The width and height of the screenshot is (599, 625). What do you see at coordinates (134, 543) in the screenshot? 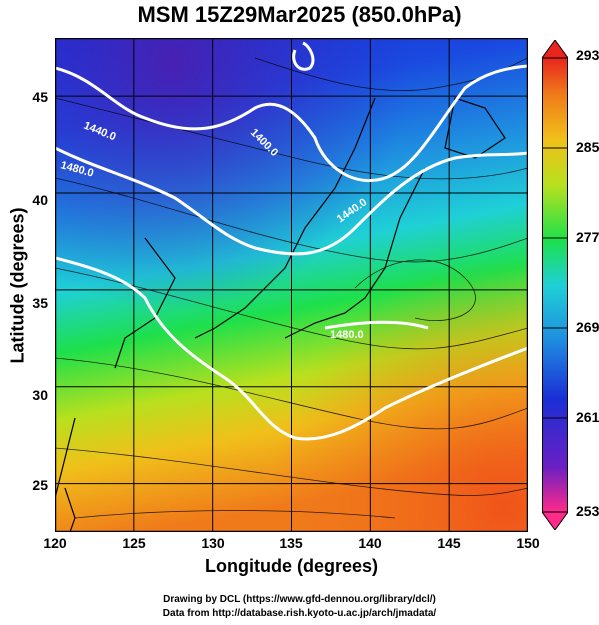
I see `x-tick-label: 125` at bounding box center [134, 543].